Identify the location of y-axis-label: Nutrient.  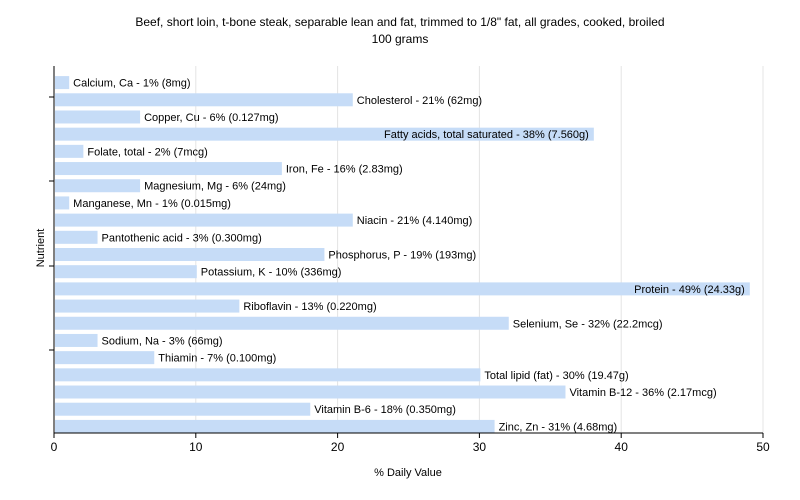
(41, 248).